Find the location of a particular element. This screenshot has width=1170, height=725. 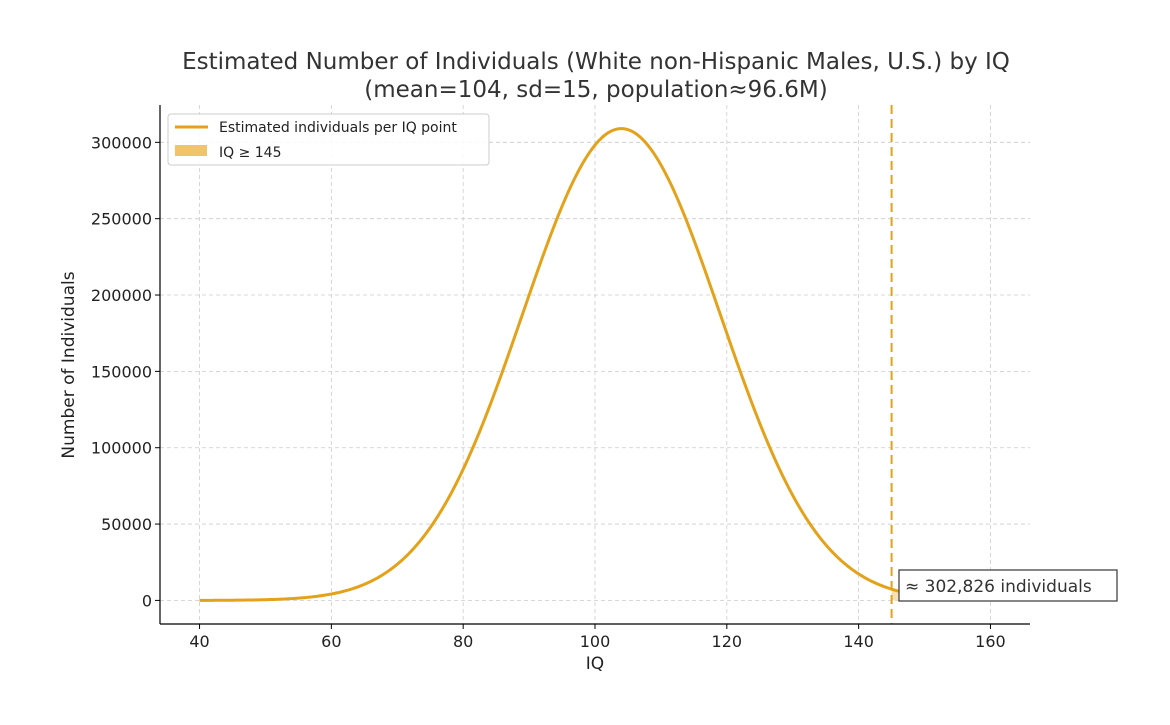

annotation-text: ≈ 302,826 individuals is located at coordinates (998, 587).